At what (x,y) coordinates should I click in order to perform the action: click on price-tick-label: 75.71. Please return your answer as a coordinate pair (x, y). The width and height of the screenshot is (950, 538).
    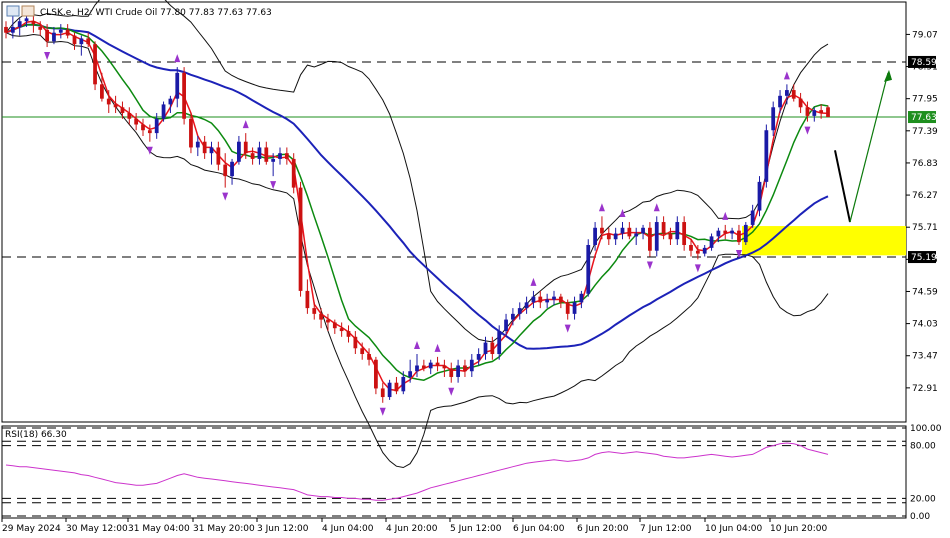
    Looking at the image, I should click on (925, 228).